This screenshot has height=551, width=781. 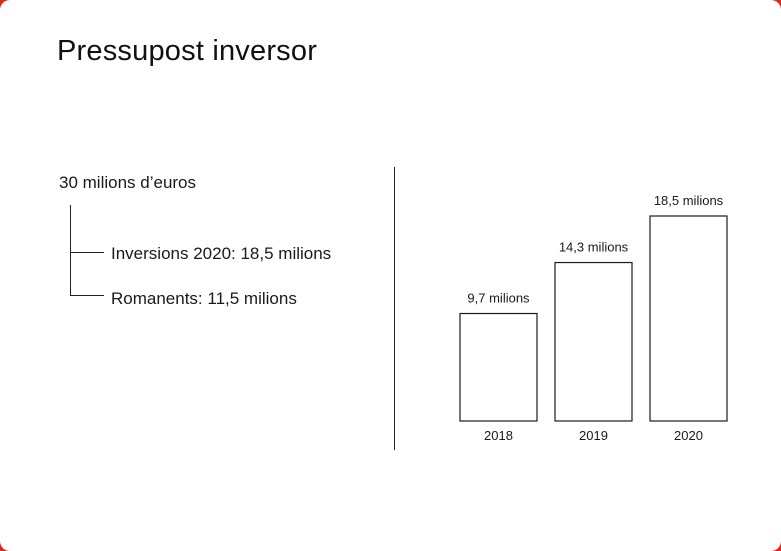 What do you see at coordinates (87, 295) in the screenshot?
I see `budget-tree-branch-remainders` at bounding box center [87, 295].